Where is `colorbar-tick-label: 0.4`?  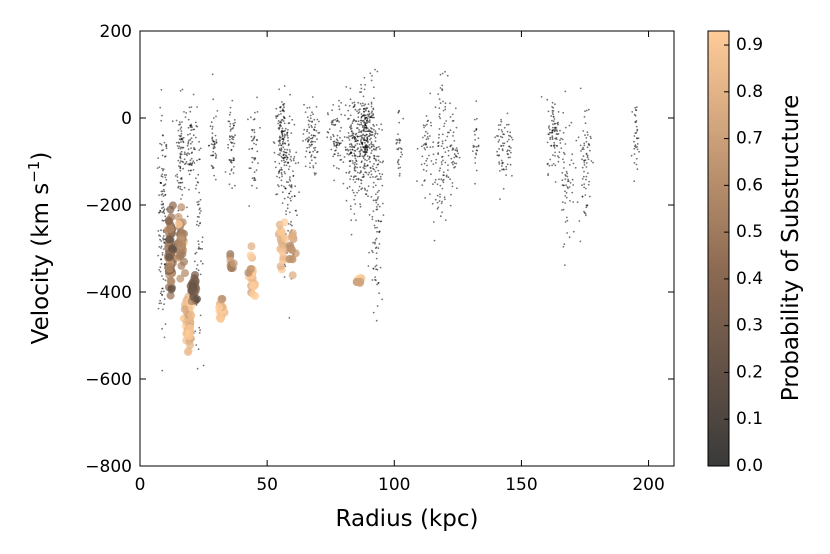 colorbar-tick-label: 0.4 is located at coordinates (749, 279).